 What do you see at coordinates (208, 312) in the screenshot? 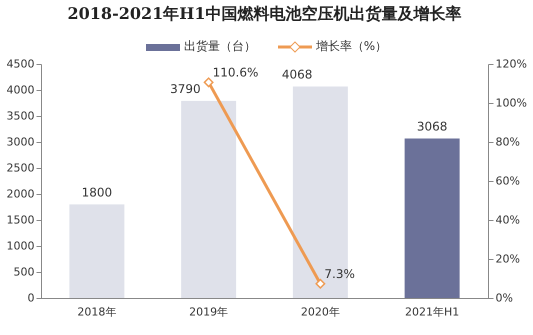
I see `x-tick-label: 2019年` at bounding box center [208, 312].